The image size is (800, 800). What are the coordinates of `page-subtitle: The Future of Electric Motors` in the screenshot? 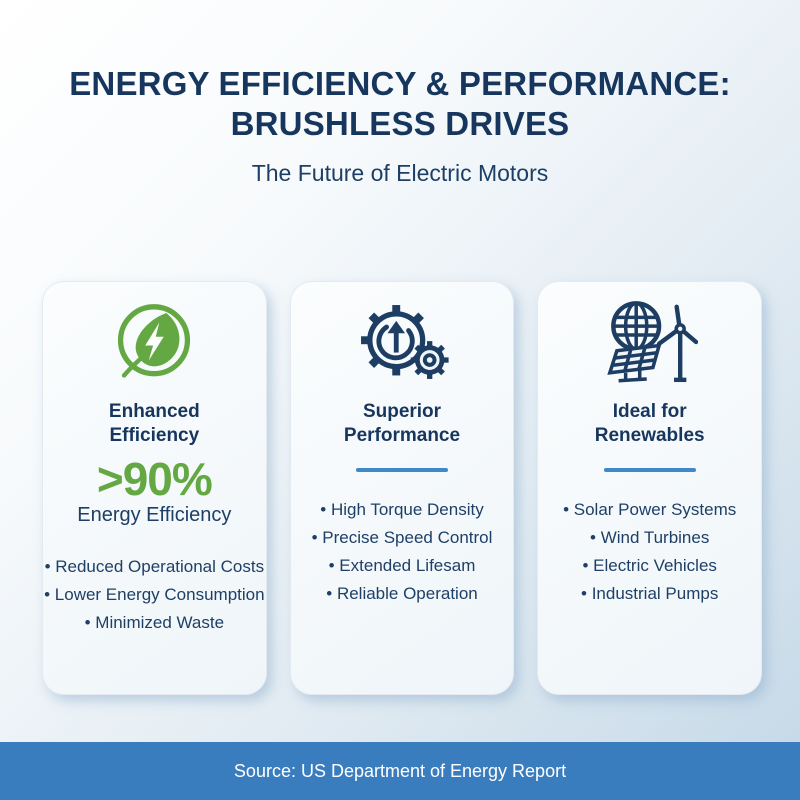 It's located at (400, 173).